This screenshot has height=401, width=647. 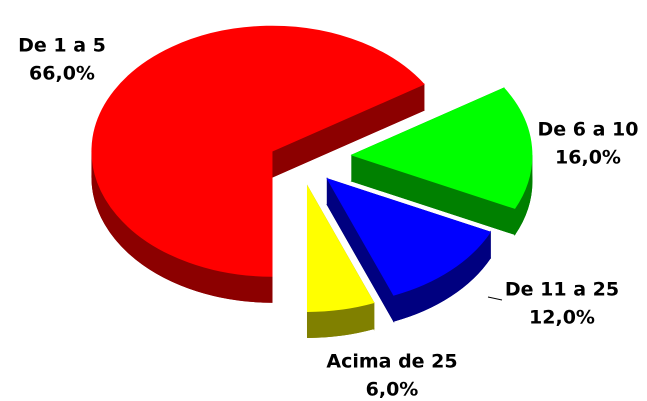 I want to click on leader-line, so click(x=495, y=298).